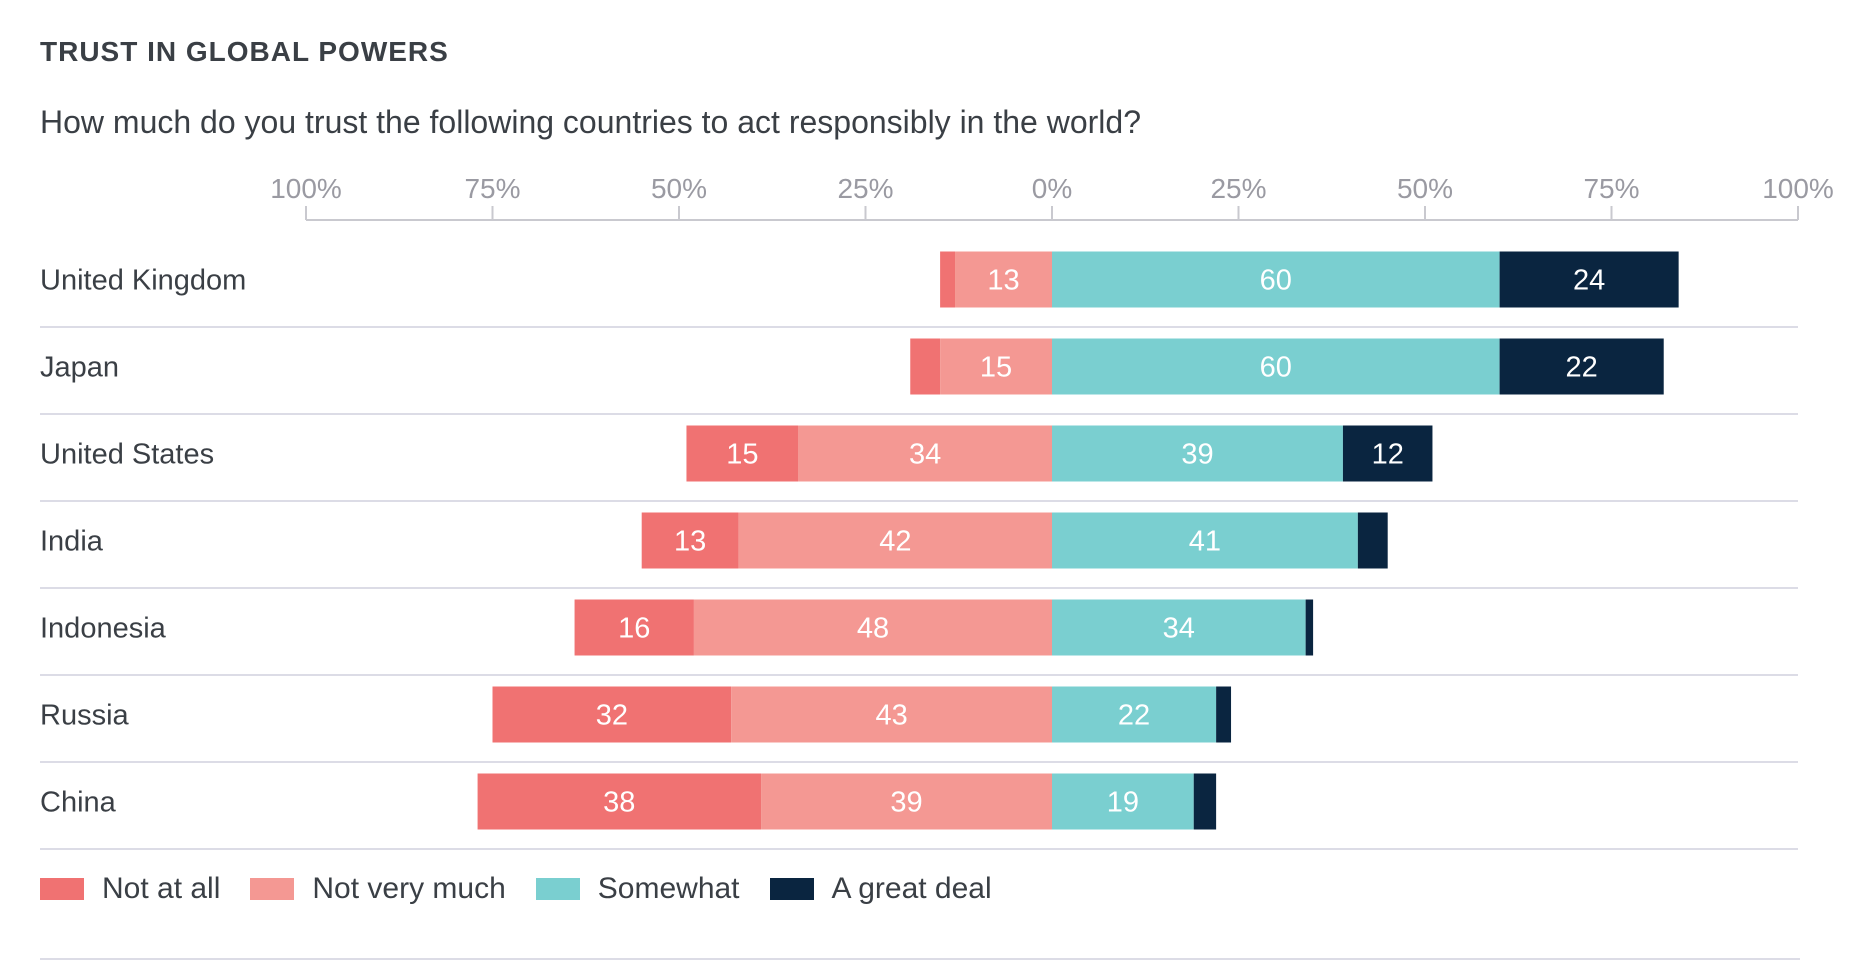 This screenshot has width=1856, height=980. Describe the element at coordinates (127, 455) in the screenshot. I see `category-label-2: United States` at that location.